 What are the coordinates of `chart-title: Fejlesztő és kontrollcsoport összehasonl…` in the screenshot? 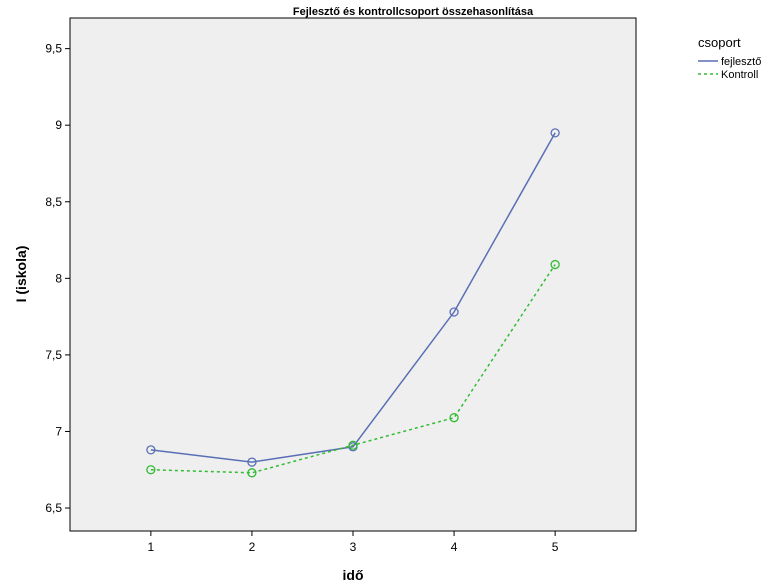 It's located at (413, 12).